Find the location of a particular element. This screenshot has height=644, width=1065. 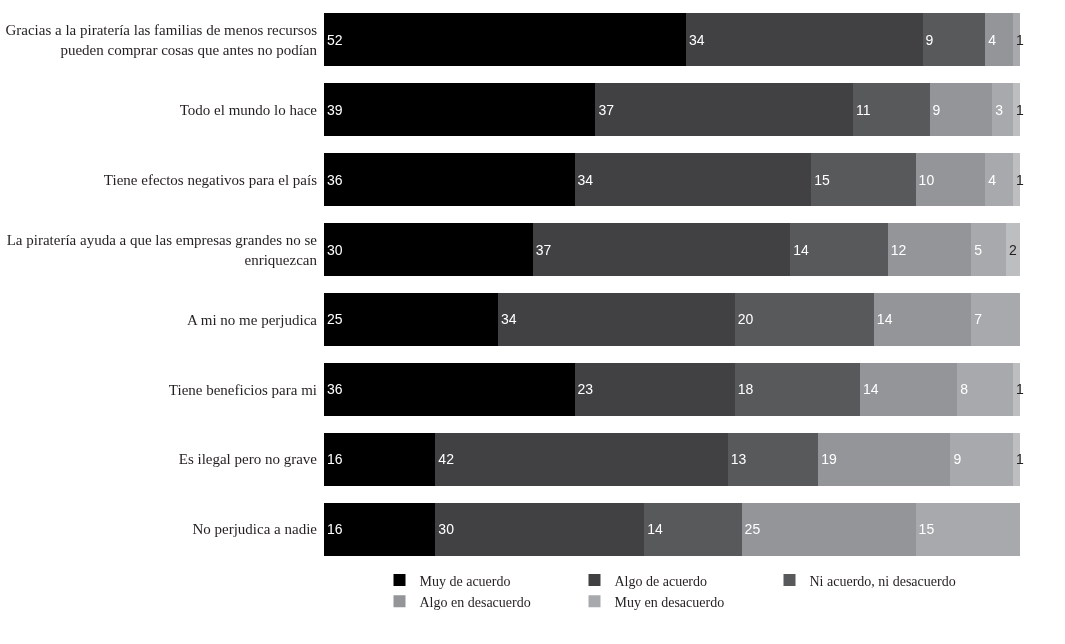

data-label: 18 is located at coordinates (745, 389).